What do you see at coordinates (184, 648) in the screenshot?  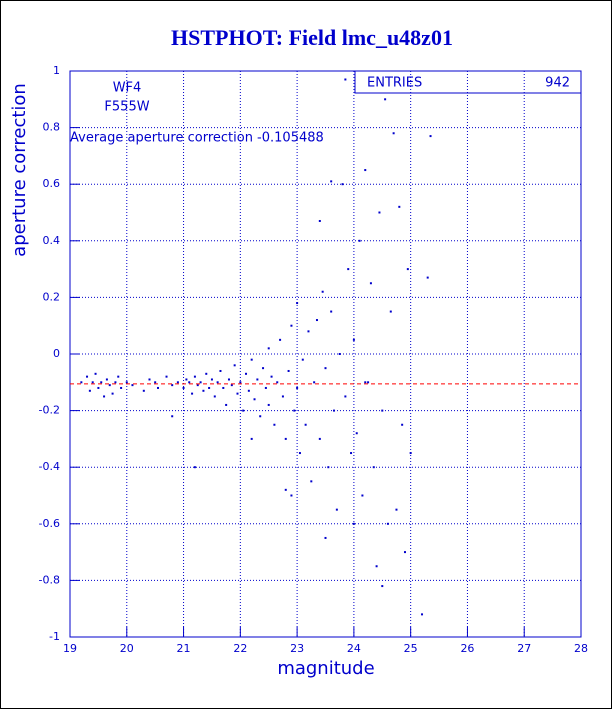 I see `x-tick-label: 21` at bounding box center [184, 648].